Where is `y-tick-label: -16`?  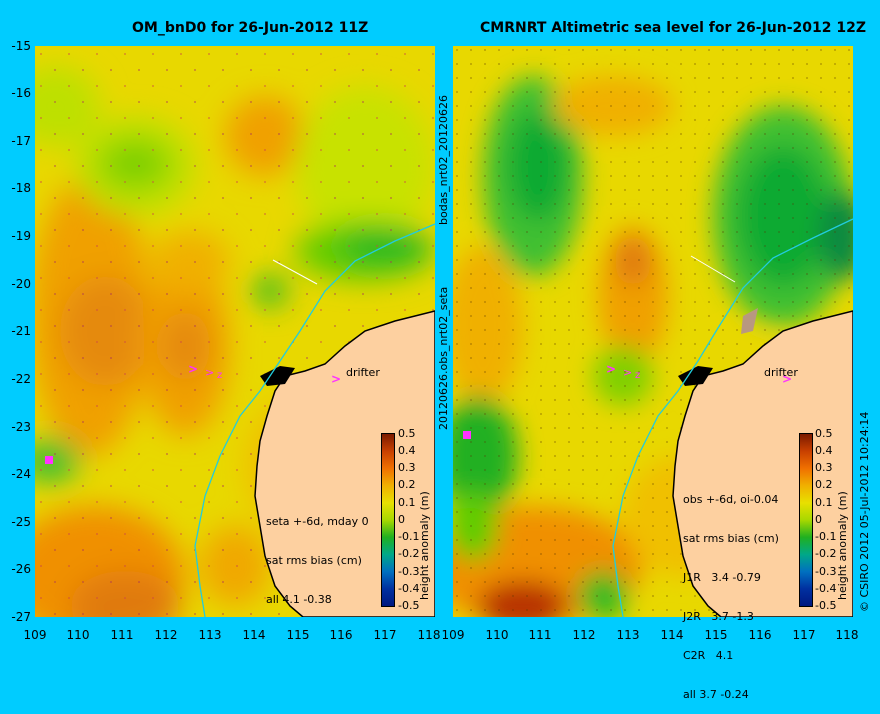 y-tick-label: -16 is located at coordinates (21, 93).